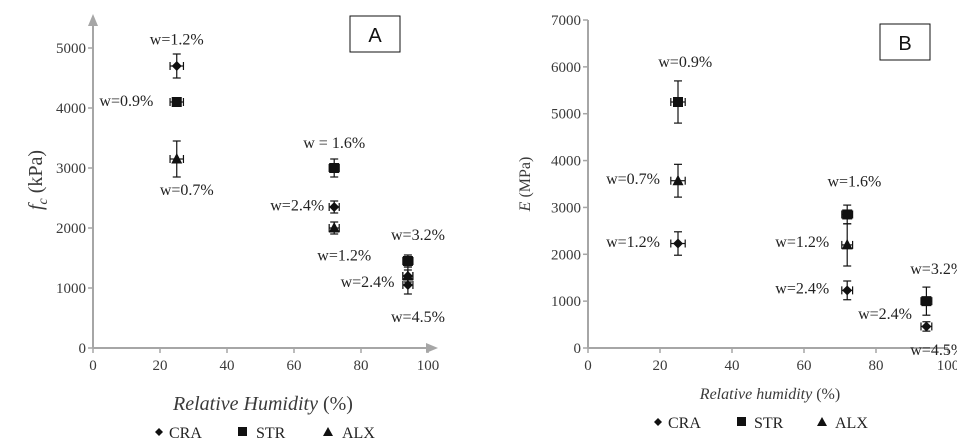 Image resolution: width=957 pixels, height=441 pixels. Describe the element at coordinates (361, 366) in the screenshot. I see `panel-a-x-tick-label: 80` at that location.